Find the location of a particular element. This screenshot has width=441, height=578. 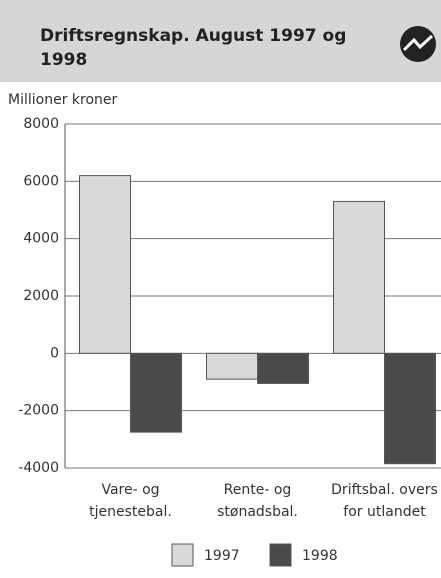

x-tick-label: Rente- og is located at coordinates (258, 490).